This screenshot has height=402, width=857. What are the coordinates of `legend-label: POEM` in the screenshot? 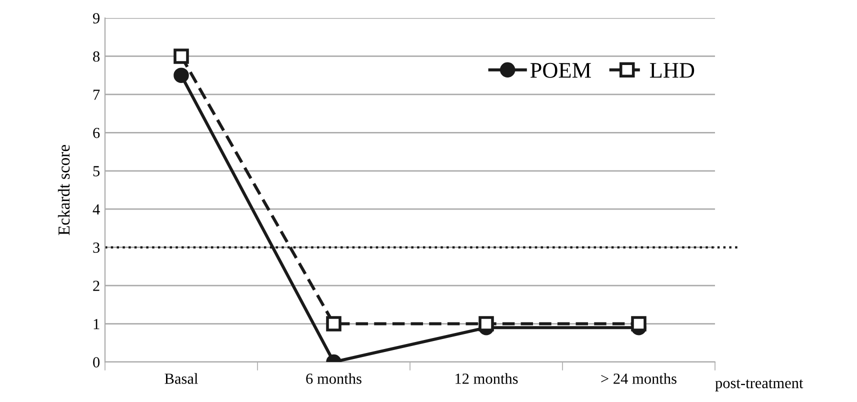 It's located at (560, 70).